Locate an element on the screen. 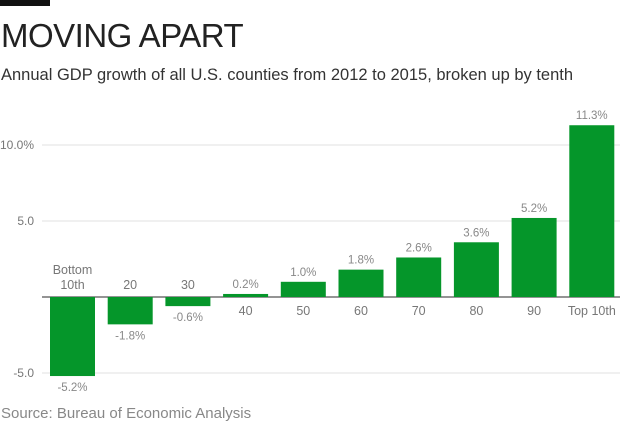  data-label: -0.6% is located at coordinates (188, 318).